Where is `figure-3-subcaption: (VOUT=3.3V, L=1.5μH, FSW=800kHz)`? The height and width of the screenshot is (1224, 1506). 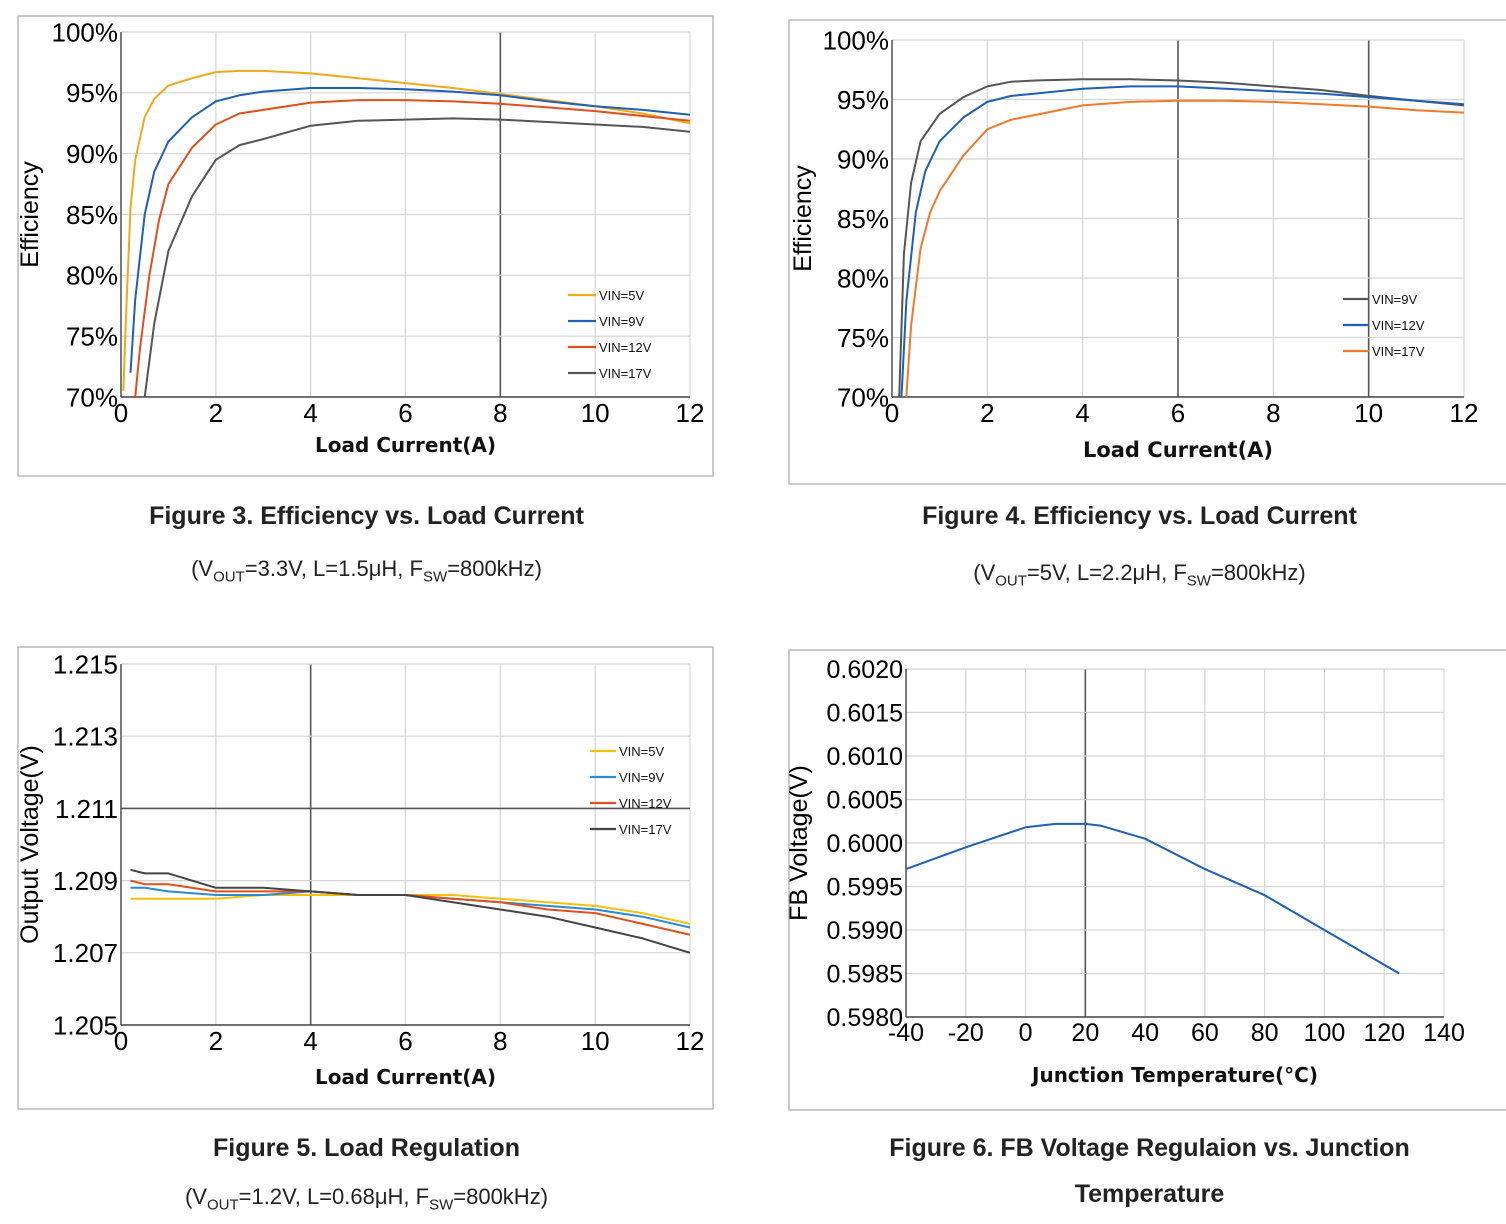 figure-3-subcaption: (VOUT=3.3V, L=1.5μH, FSW=800kHz) is located at coordinates (366, 571).